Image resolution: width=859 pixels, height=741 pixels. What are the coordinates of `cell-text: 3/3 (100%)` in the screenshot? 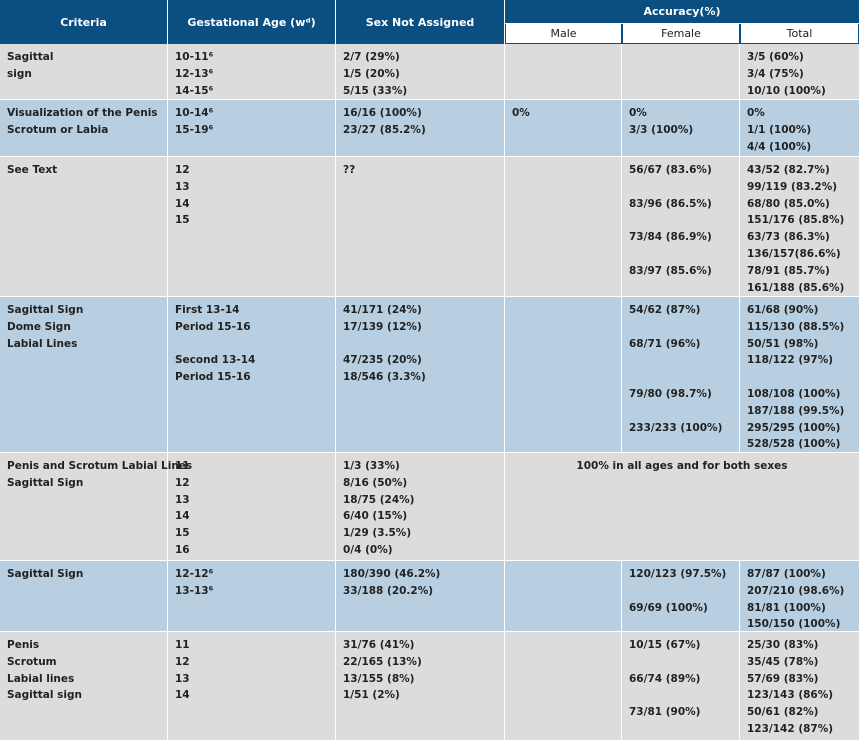 It's located at (661, 129).